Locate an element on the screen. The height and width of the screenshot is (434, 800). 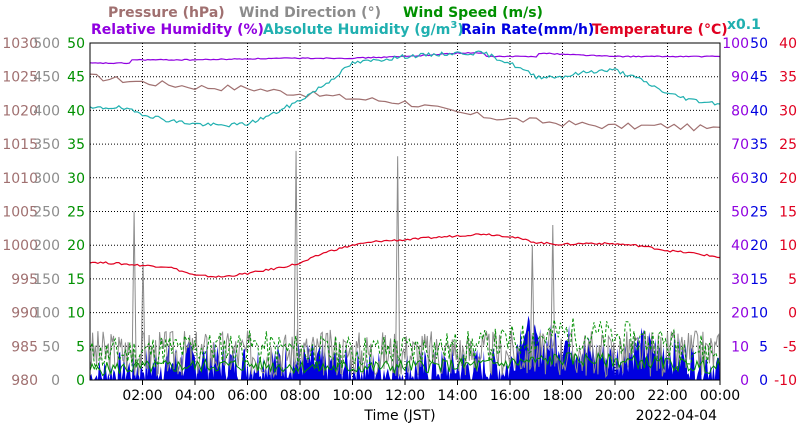
rh-tick-label: 100 is located at coordinates (735, 44).